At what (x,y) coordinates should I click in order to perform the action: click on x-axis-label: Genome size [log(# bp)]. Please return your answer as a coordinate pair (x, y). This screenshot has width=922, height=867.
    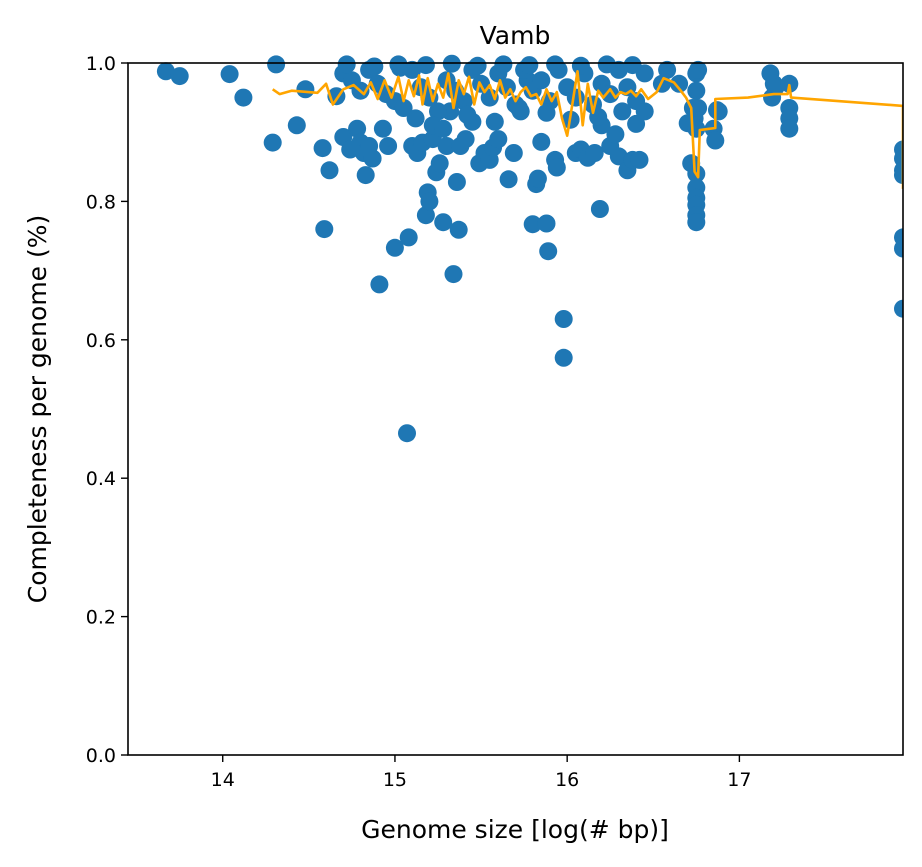
    Looking at the image, I should click on (515, 829).